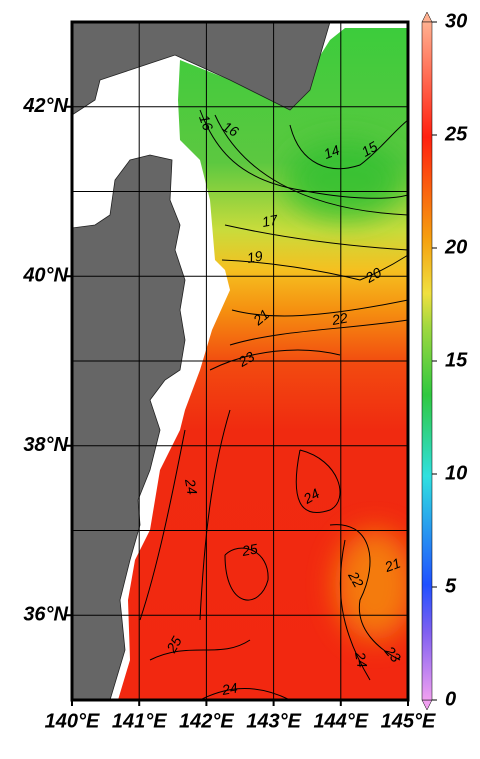 This screenshot has height=759, width=480. I want to click on colorbar-tick-label: 30, so click(456, 21).